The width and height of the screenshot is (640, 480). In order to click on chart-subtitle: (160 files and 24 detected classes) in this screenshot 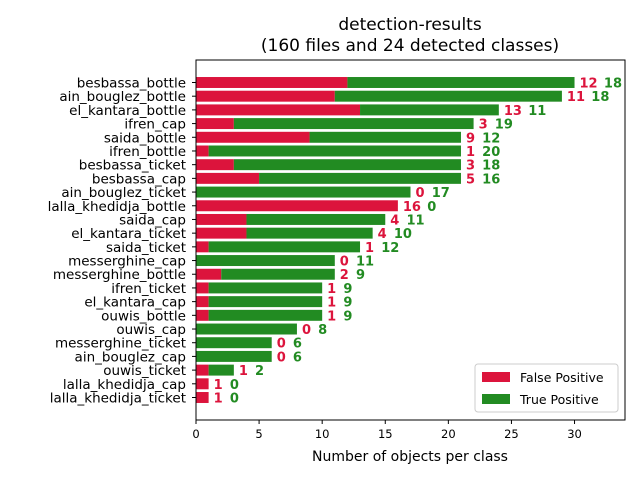, I will do `click(410, 46)`.